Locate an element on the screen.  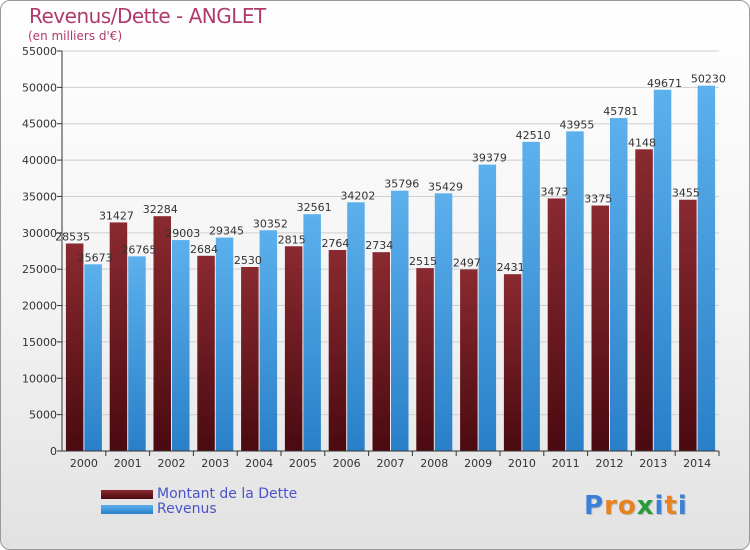
data-label-revenus-2000: 25673 is located at coordinates (95, 257).